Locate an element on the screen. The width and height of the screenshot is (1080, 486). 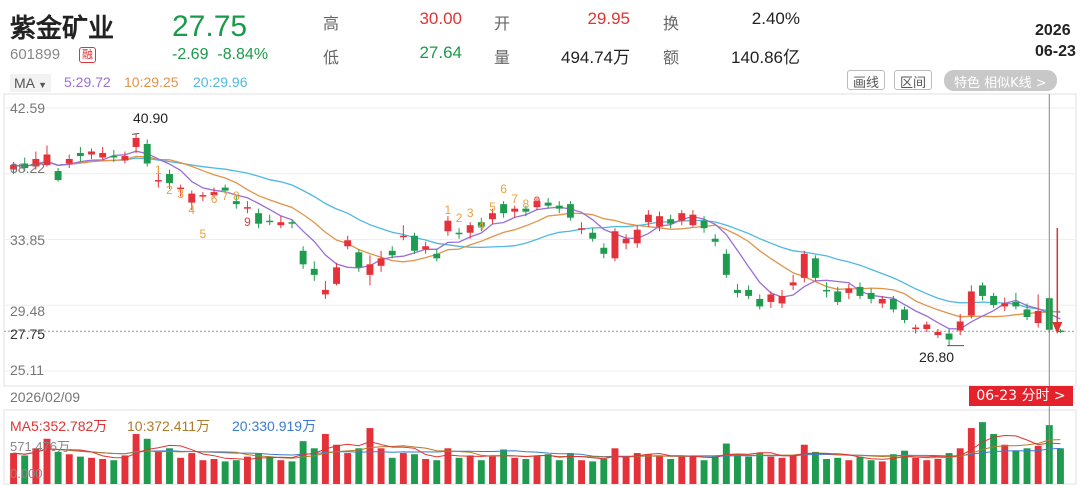
draw-line-button: 画线 is located at coordinates (866, 80).